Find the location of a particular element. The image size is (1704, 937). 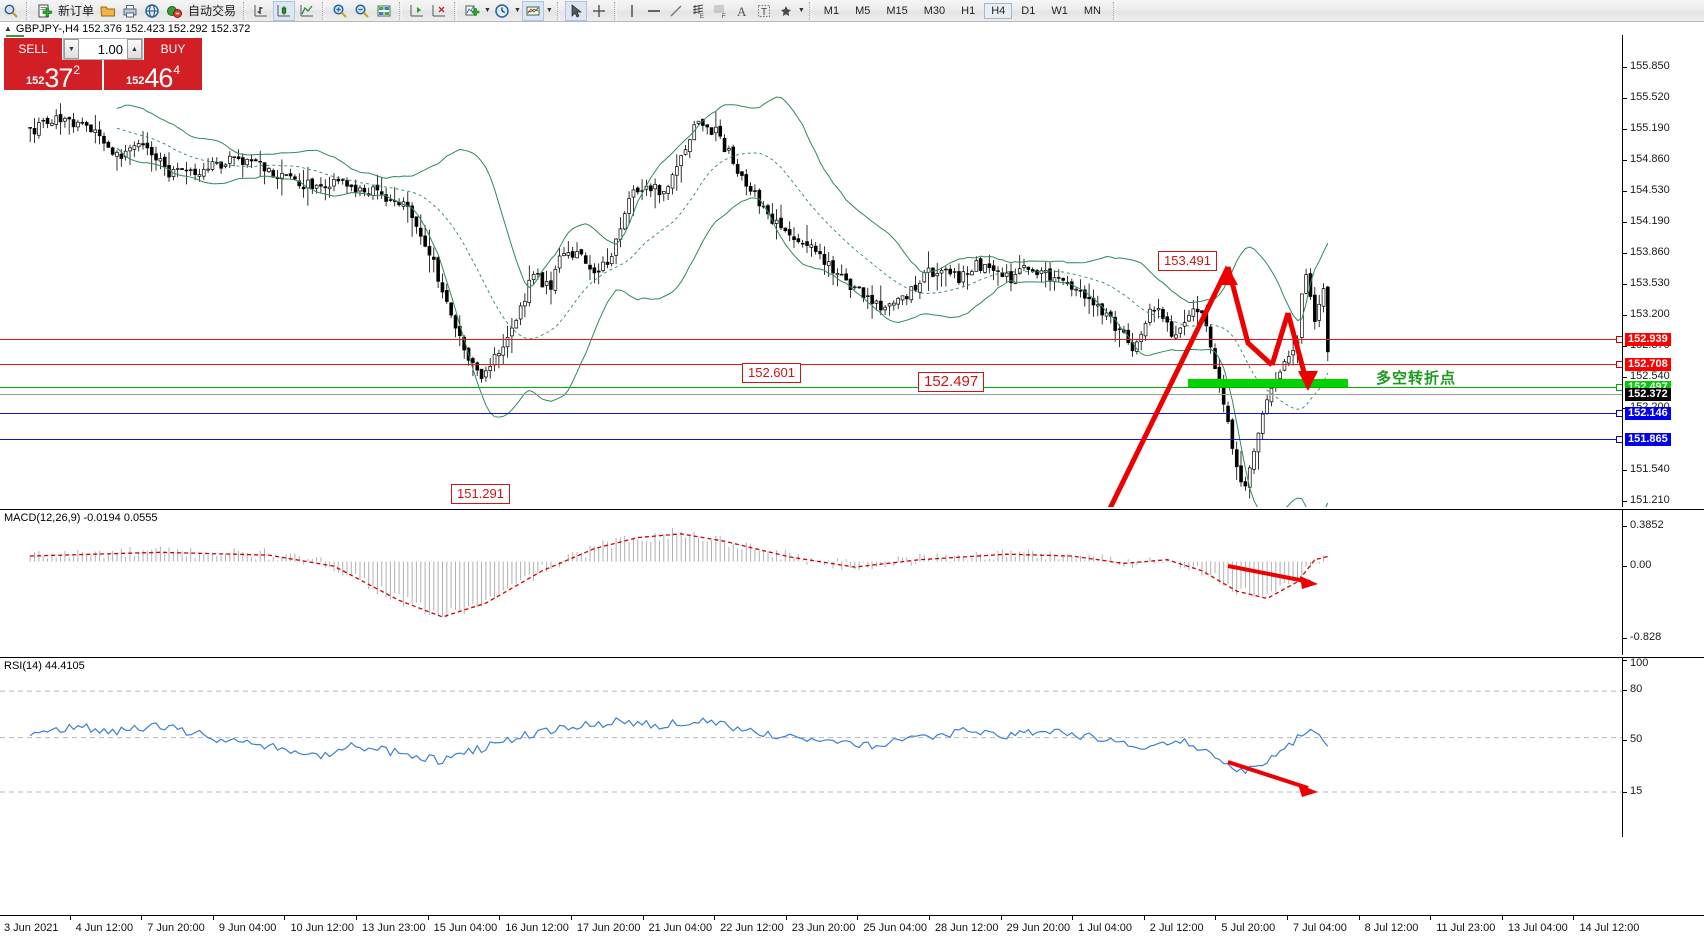

autotrading-label: 自动交易 is located at coordinates (212, 11).